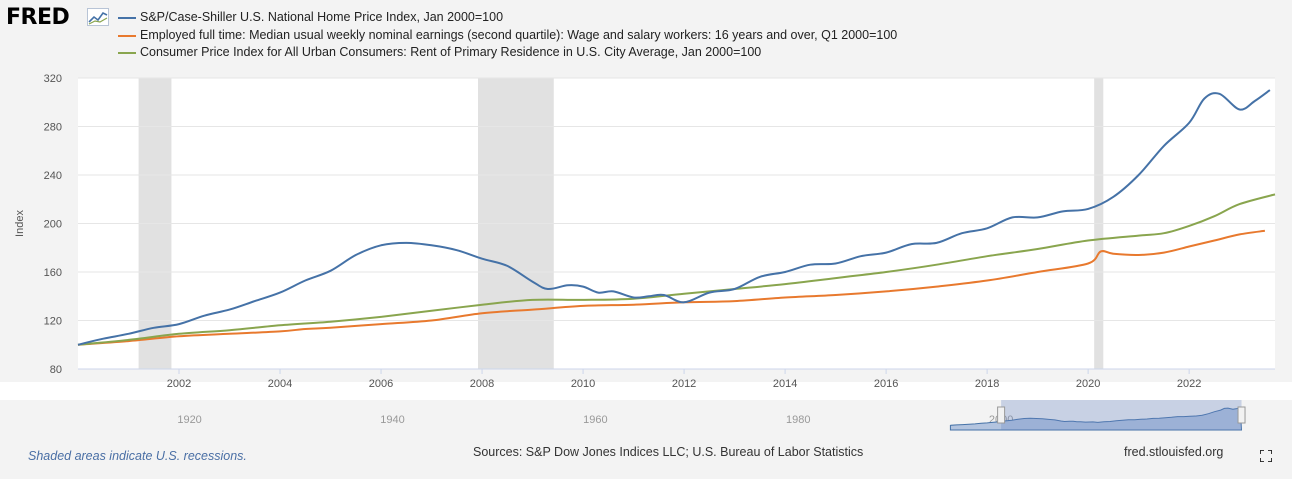 The width and height of the screenshot is (1292, 479). I want to click on y-tick-label: 120, so click(53, 322).